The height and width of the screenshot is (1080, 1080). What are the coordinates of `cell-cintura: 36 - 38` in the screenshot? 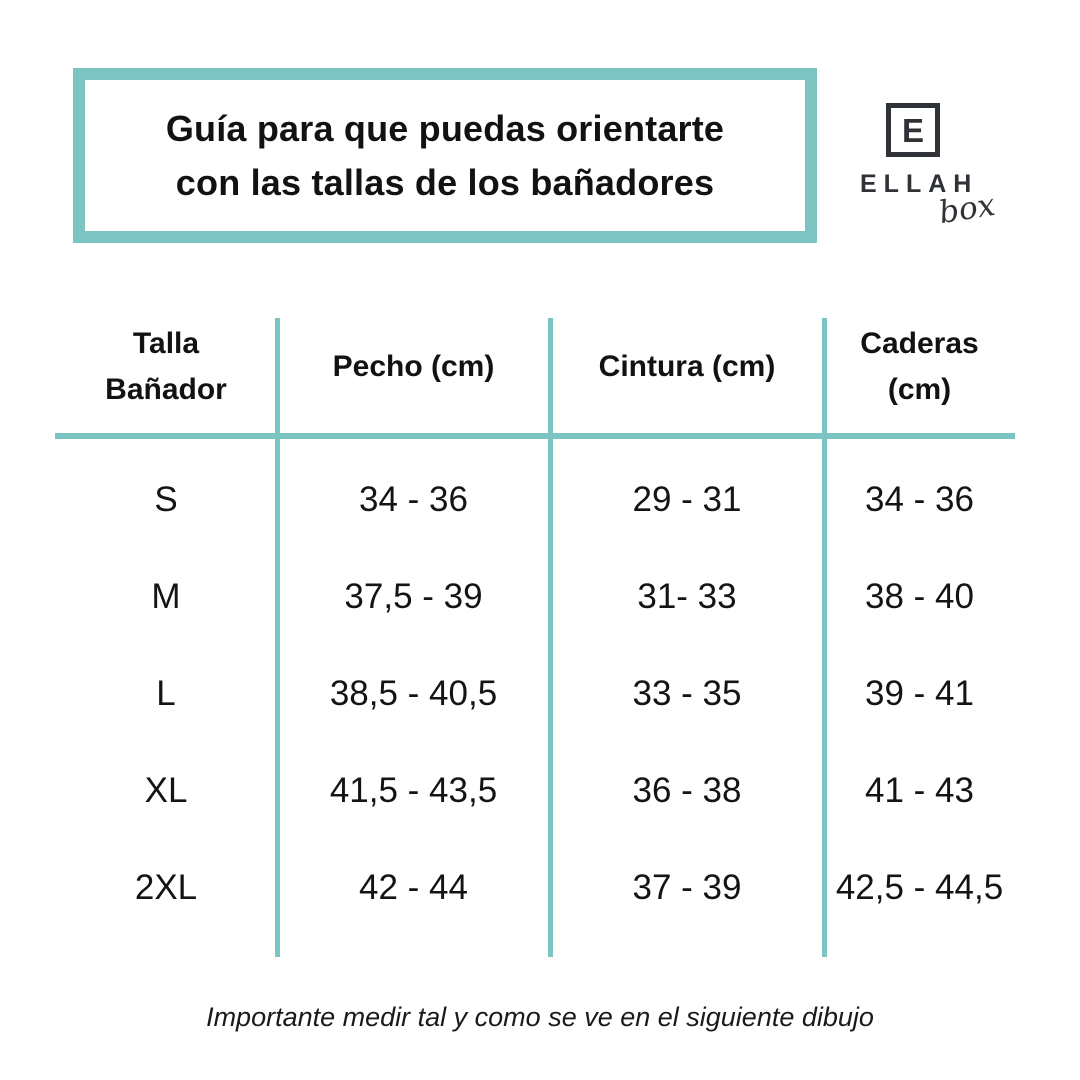 It's located at (687, 790).